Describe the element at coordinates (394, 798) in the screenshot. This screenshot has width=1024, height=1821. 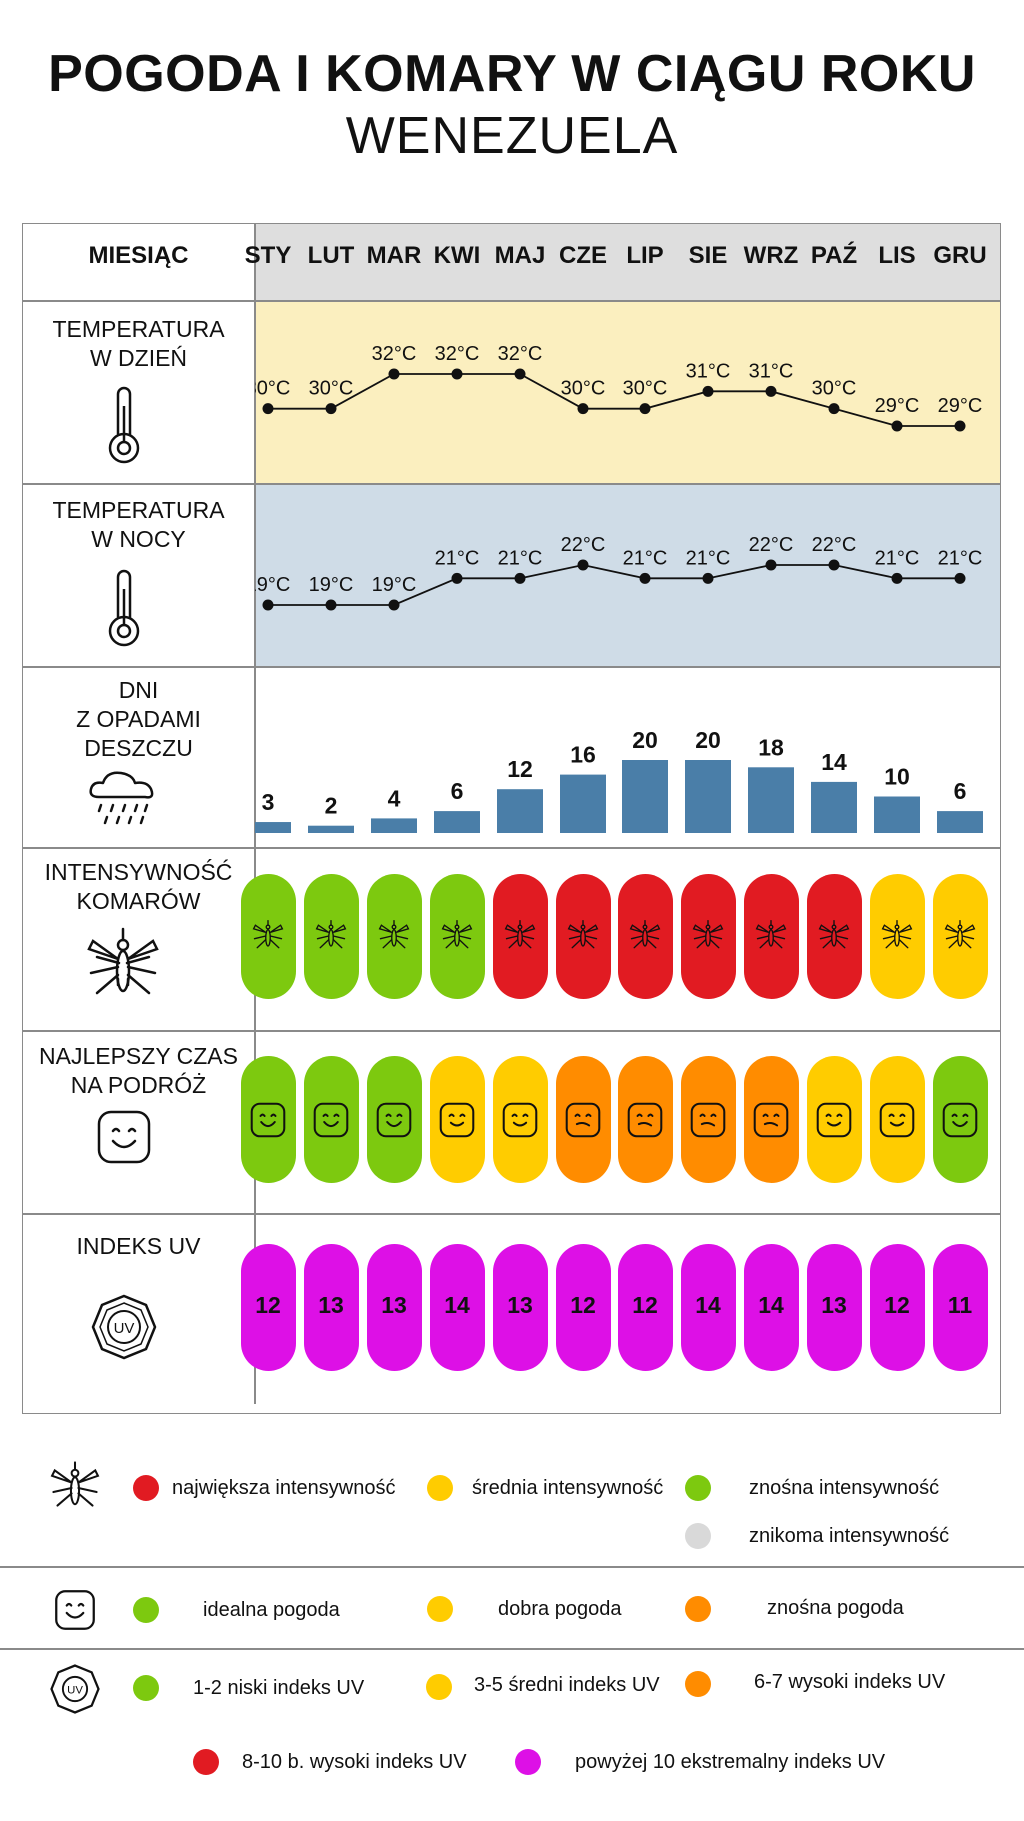
I see `rain-value-label: 4` at that location.